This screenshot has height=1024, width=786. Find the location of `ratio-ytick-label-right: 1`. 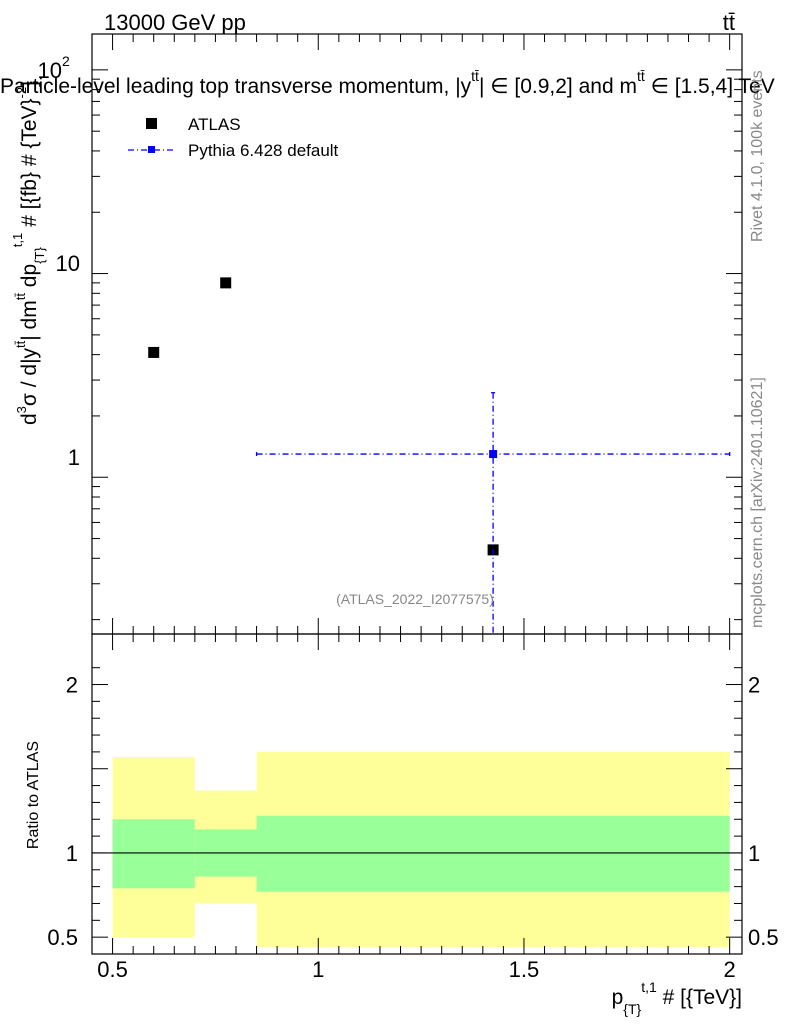

ratio-ytick-label-right: 1 is located at coordinates (754, 853).